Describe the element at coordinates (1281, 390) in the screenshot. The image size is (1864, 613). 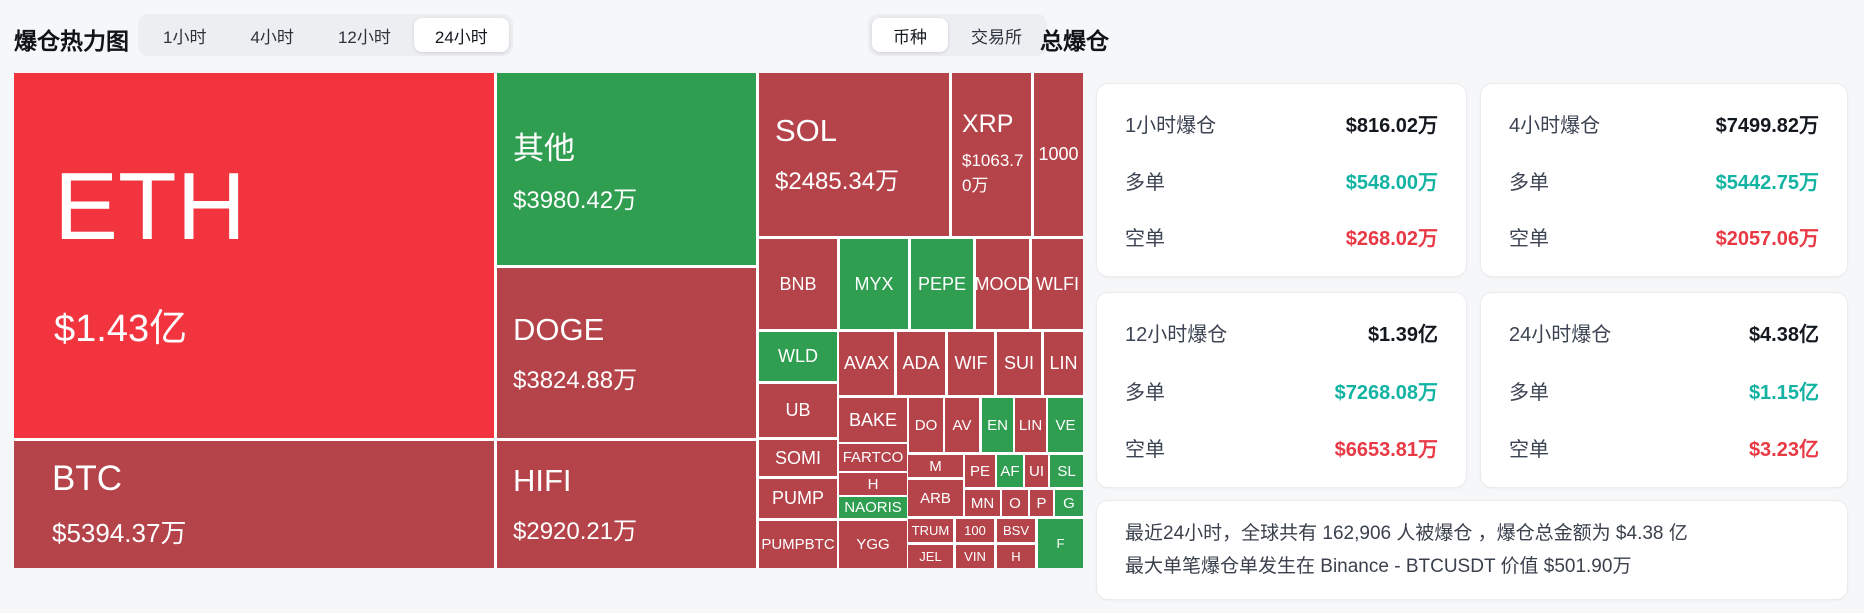
I see `stat-card-12h: 12小时爆仓 $1.39亿 多单 $7268.08万 空单 $6653.81万` at that location.